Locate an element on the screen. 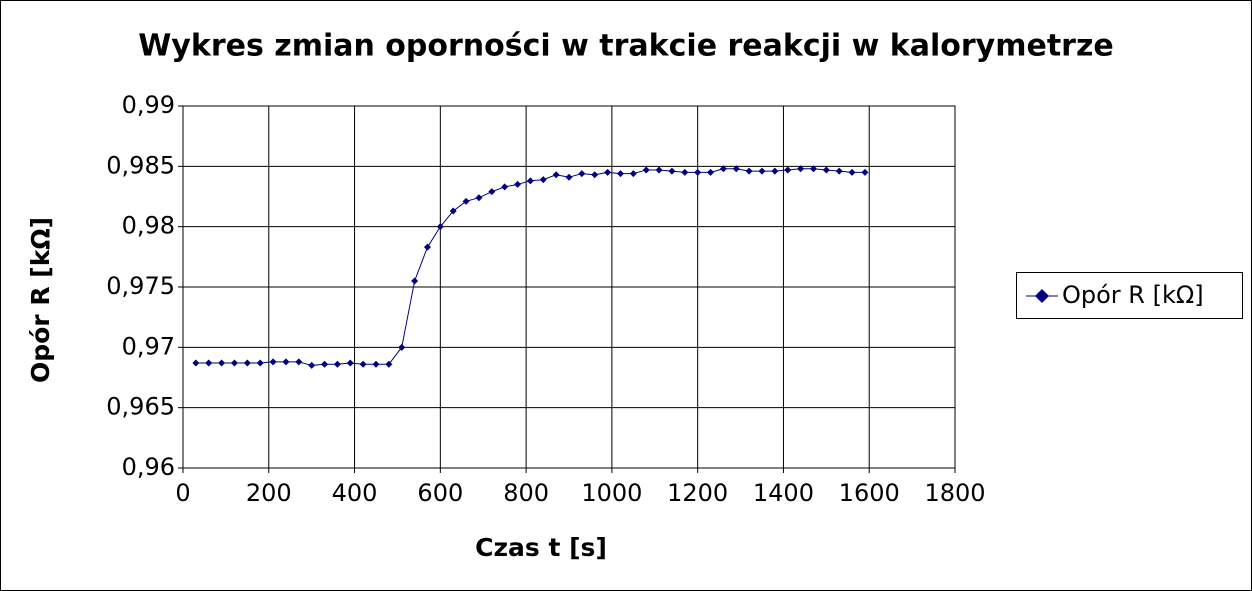  legend-marker is located at coordinates (1042, 296).